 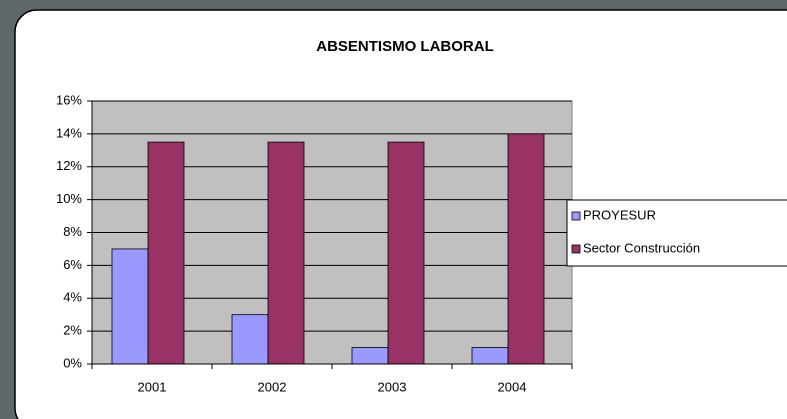 I want to click on legend-box, so click(x=676, y=233).